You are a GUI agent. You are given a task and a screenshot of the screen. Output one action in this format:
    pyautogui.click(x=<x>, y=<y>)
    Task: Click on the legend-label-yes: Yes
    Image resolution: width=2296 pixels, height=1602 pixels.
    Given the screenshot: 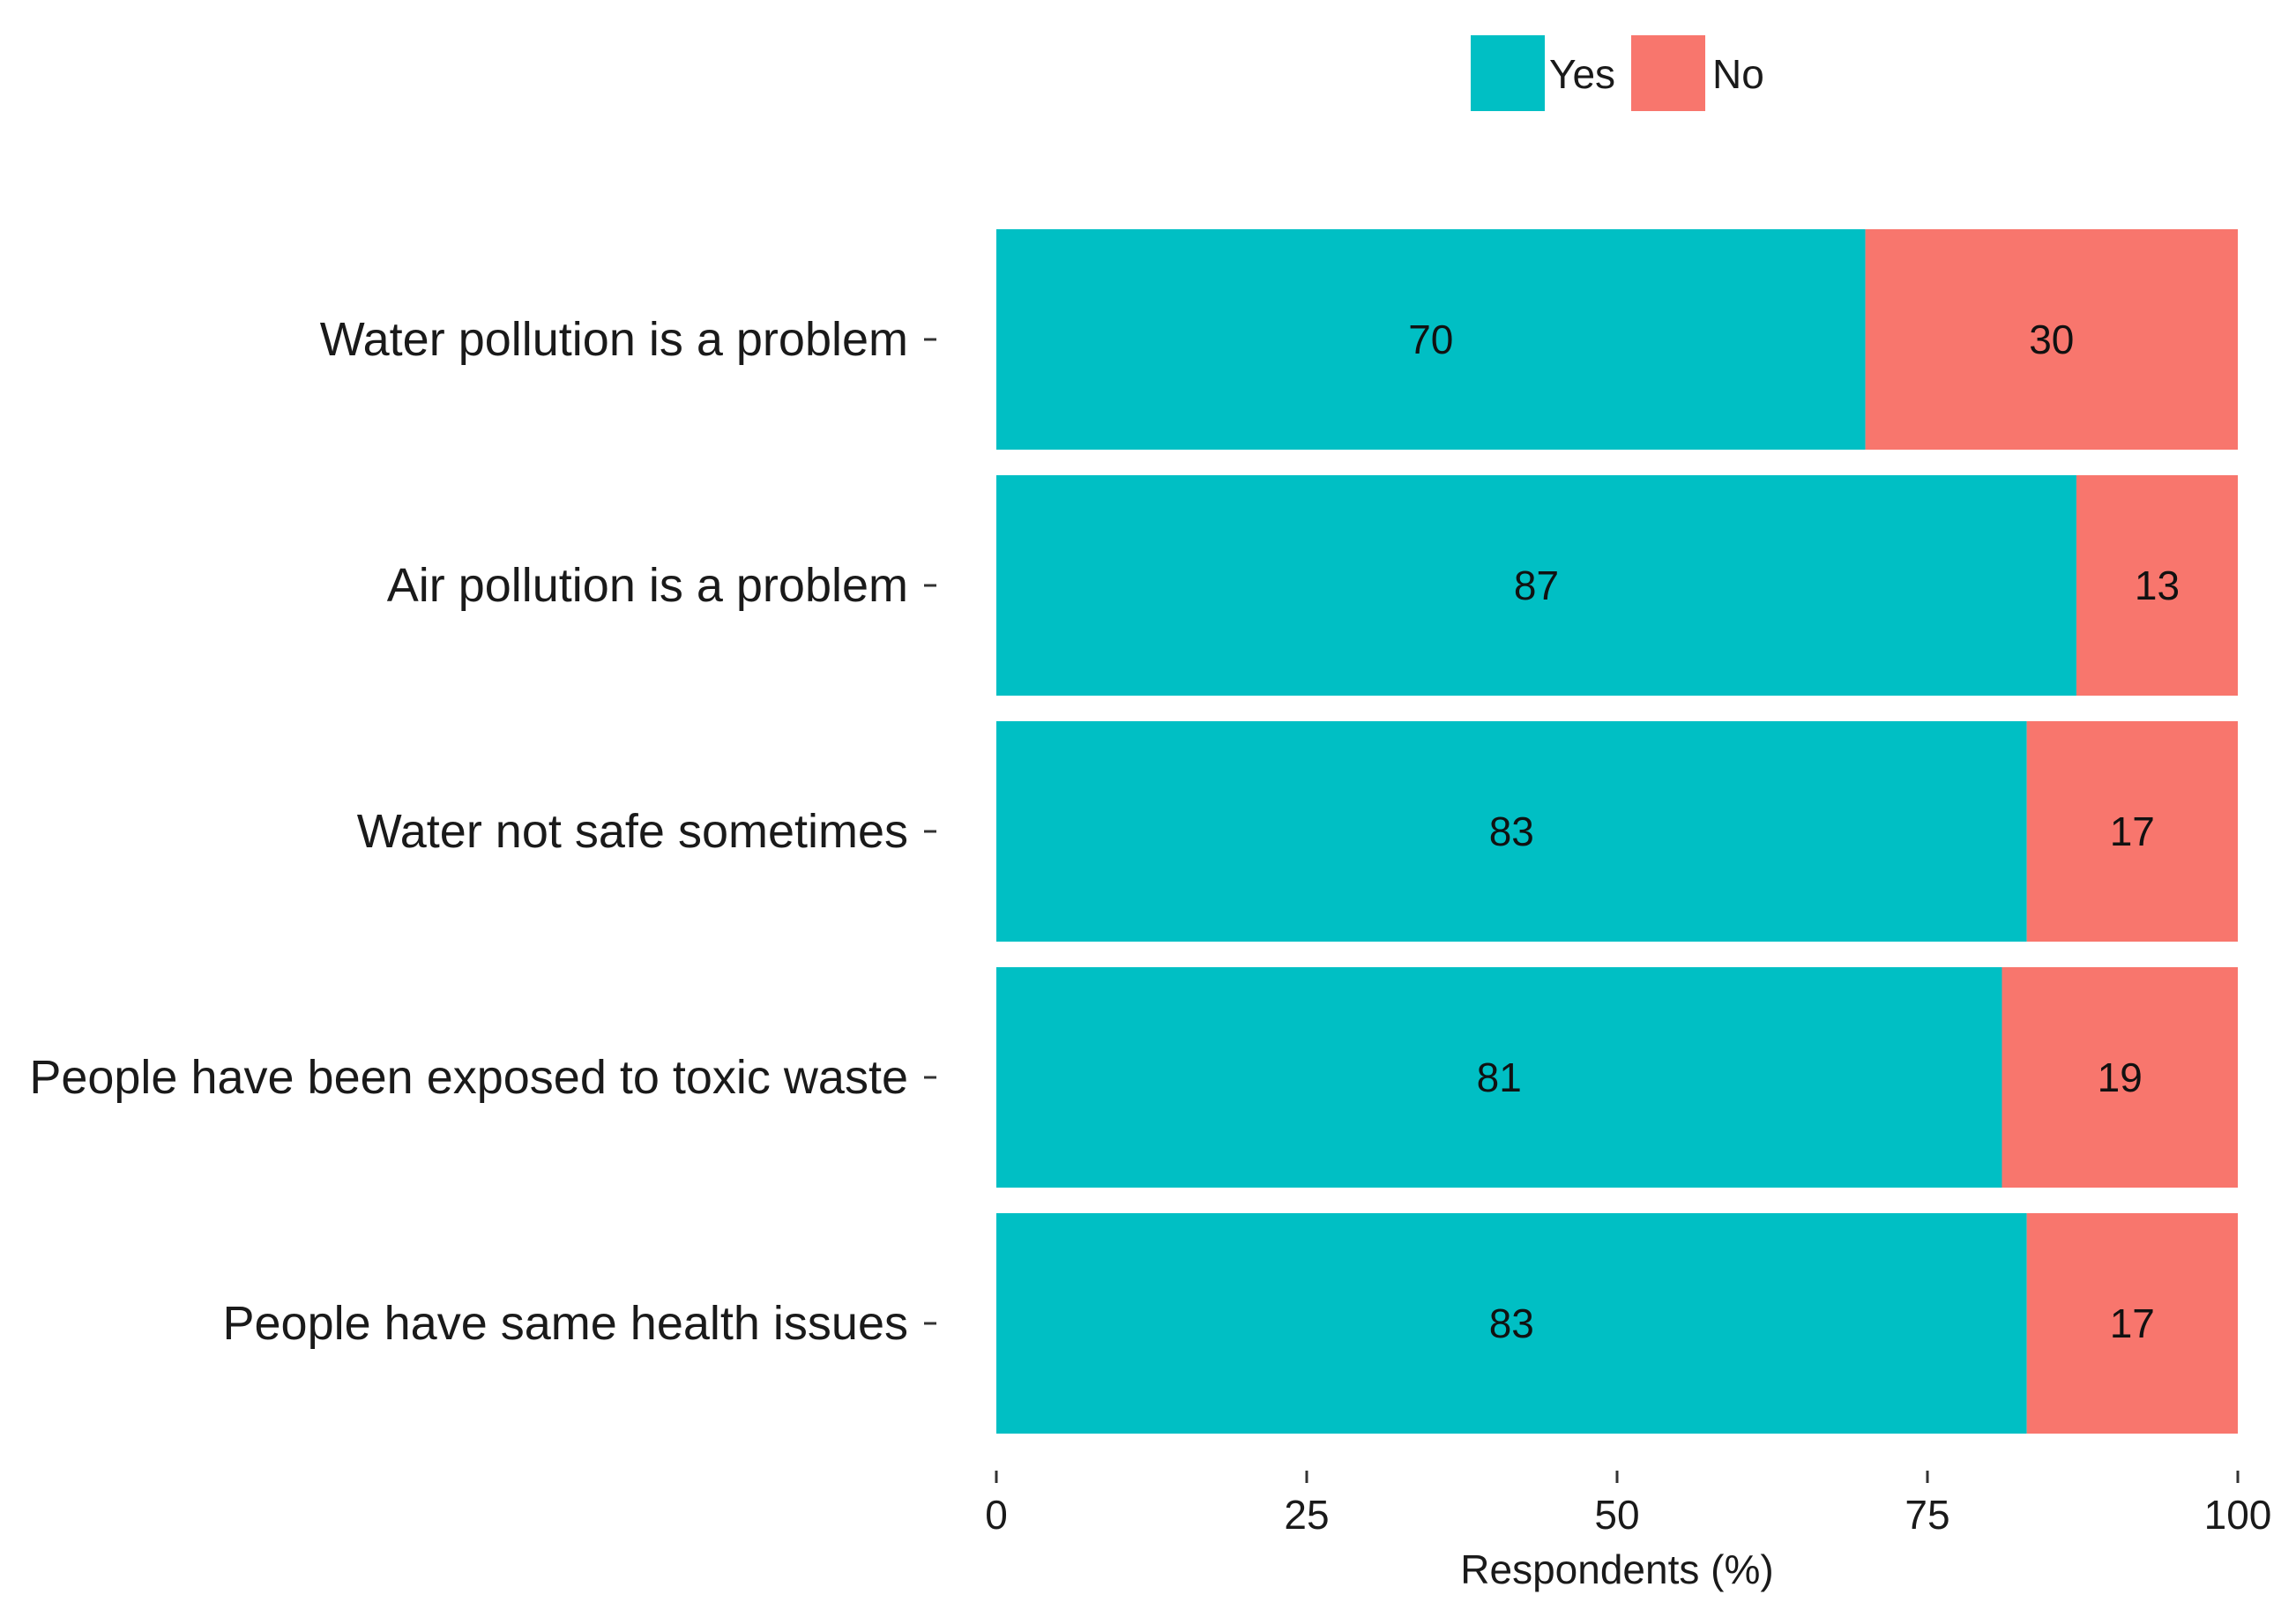 What is the action you would take?
    pyautogui.click(x=1582, y=74)
    